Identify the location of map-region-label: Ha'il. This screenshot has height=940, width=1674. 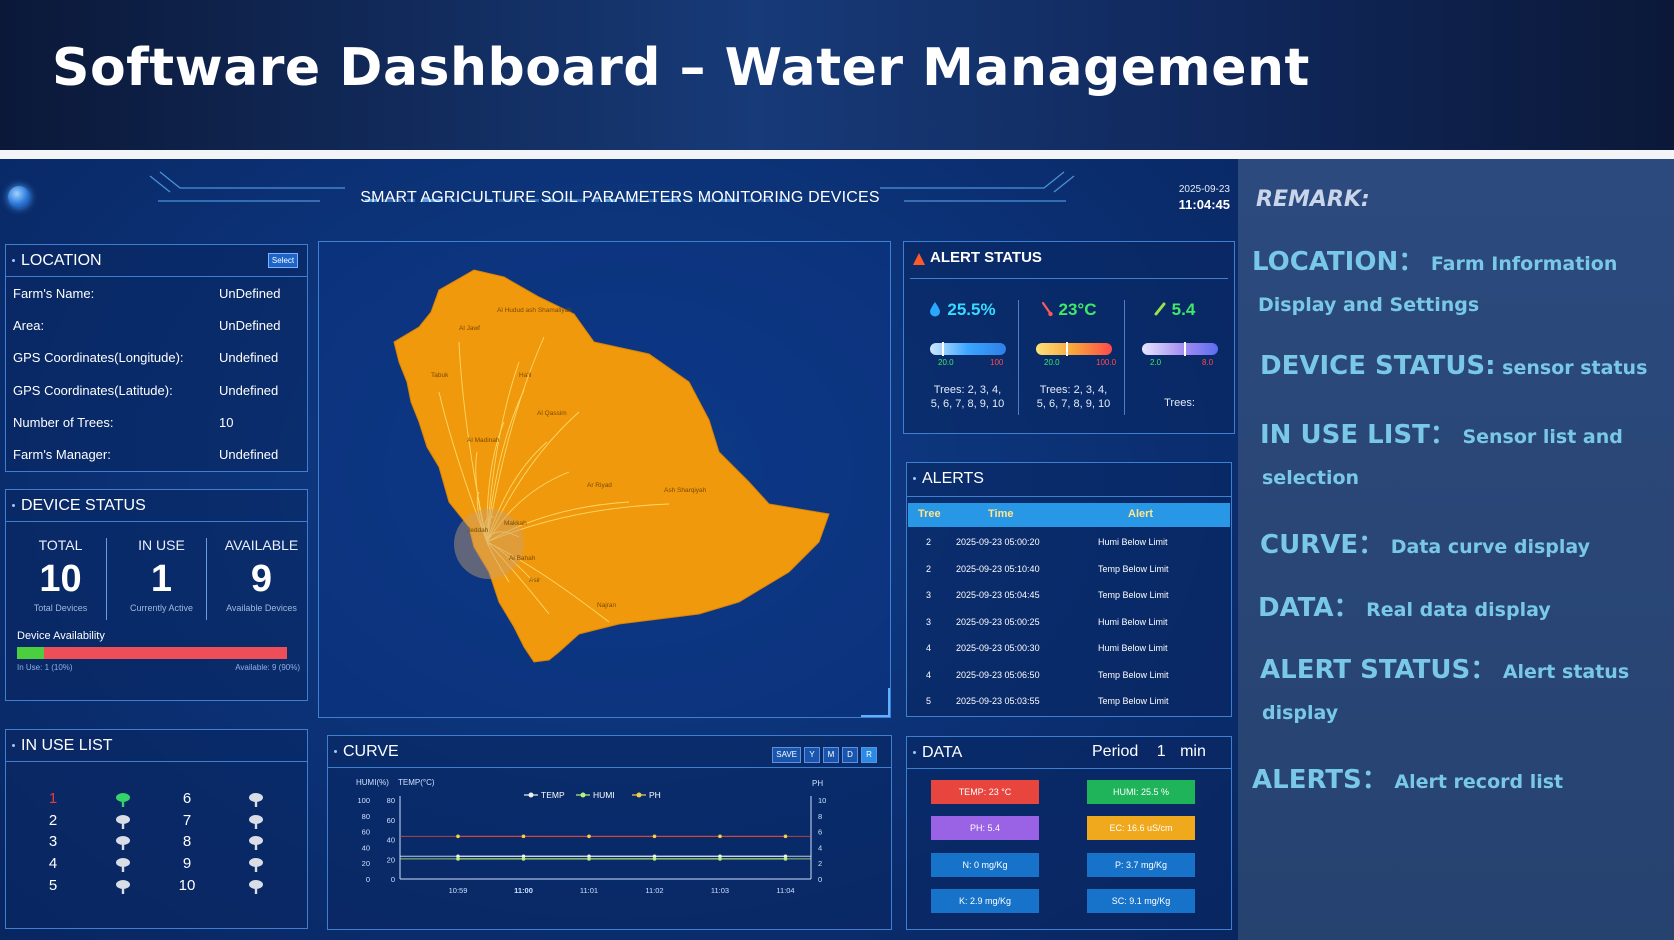
(525, 375).